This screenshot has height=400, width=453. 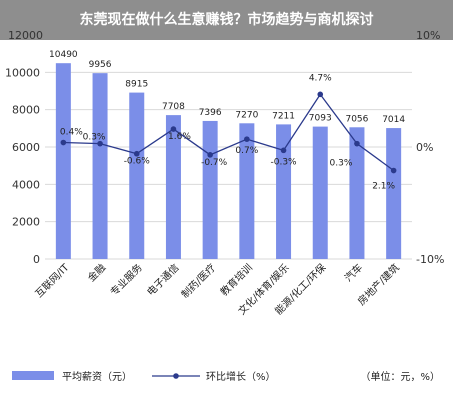 I want to click on legend-unit-note: （单位：元，%）, so click(x=400, y=376).